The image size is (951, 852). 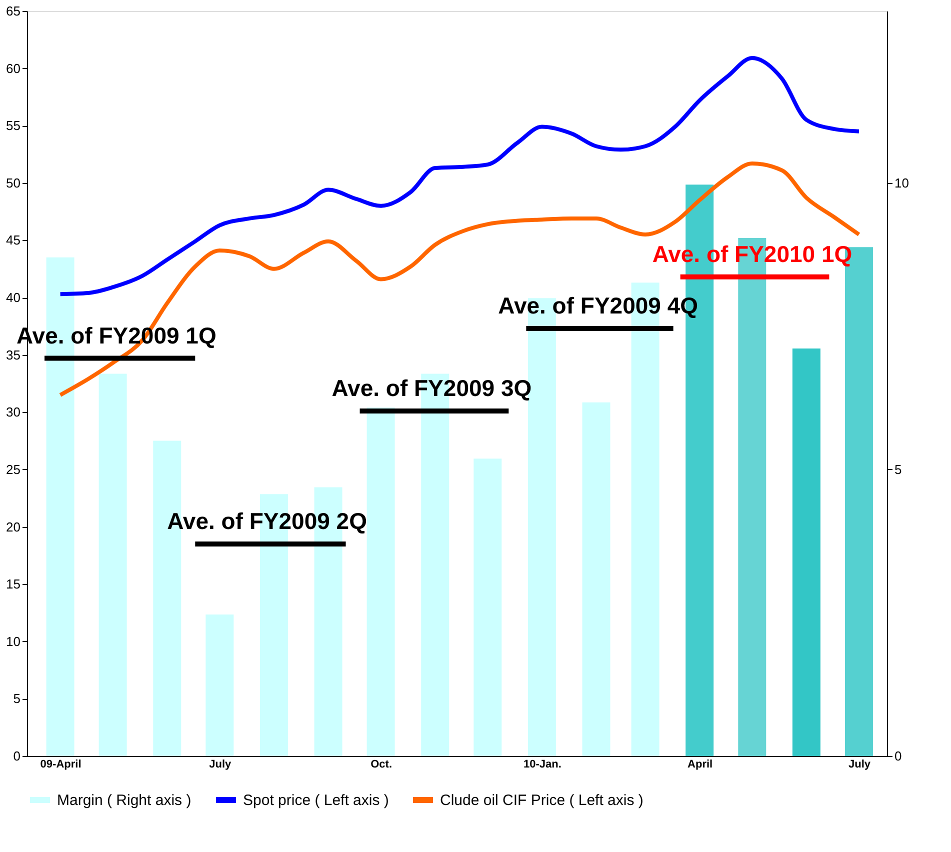 I want to click on x-tick-label: 10-Jan., so click(x=542, y=764).